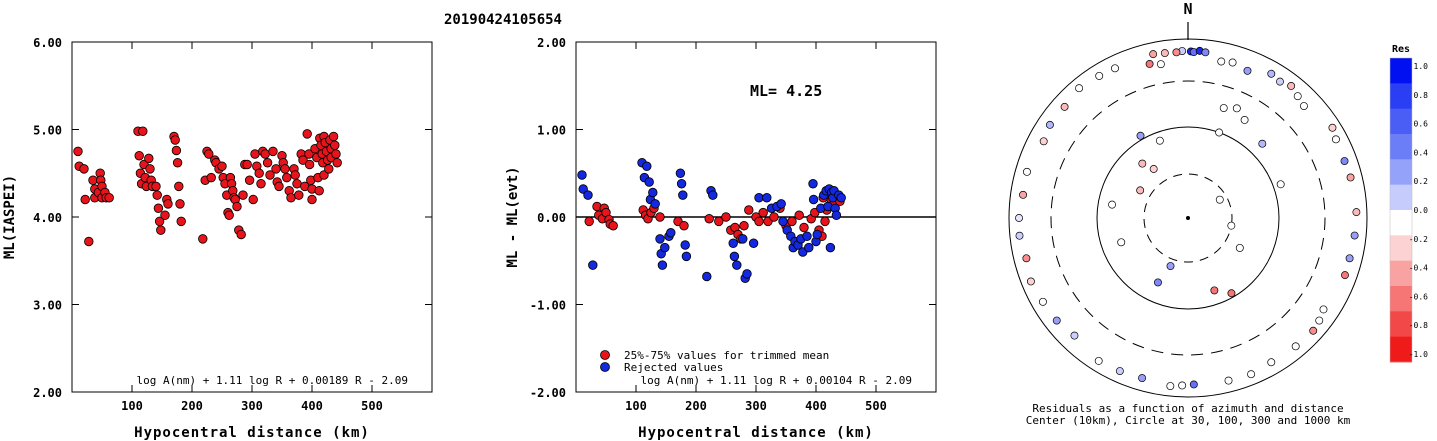 The height and width of the screenshot is (441, 1437). I want to click on plot1-ytick-label: 4.00, so click(47, 218).